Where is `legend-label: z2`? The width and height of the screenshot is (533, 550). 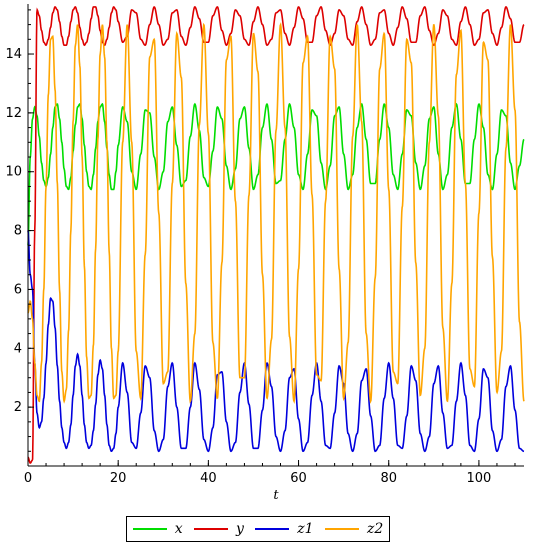
legend-label: z2 is located at coordinates (375, 529).